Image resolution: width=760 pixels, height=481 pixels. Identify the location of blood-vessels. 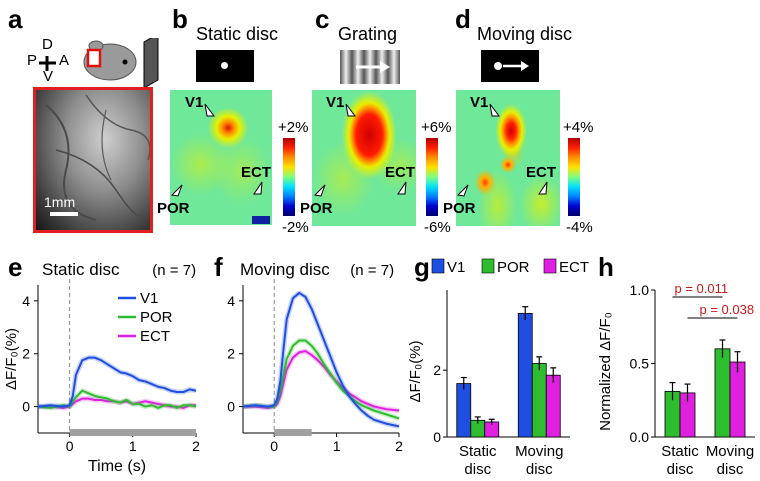
(97, 157).